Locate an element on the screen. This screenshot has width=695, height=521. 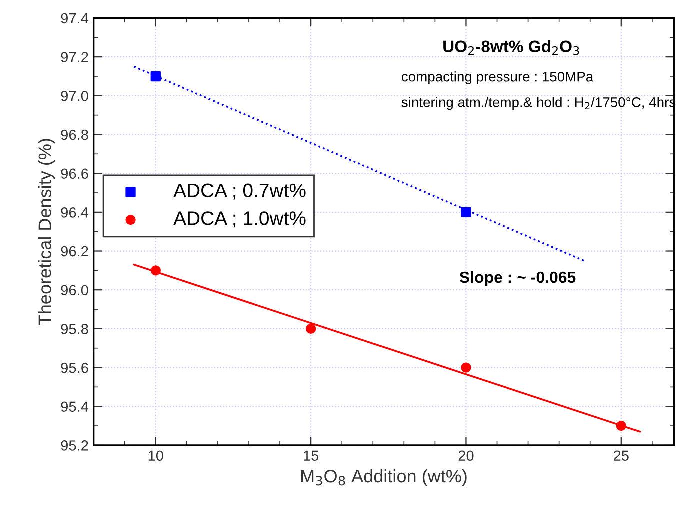
y-tick-label: 96.4 is located at coordinates (75, 213).